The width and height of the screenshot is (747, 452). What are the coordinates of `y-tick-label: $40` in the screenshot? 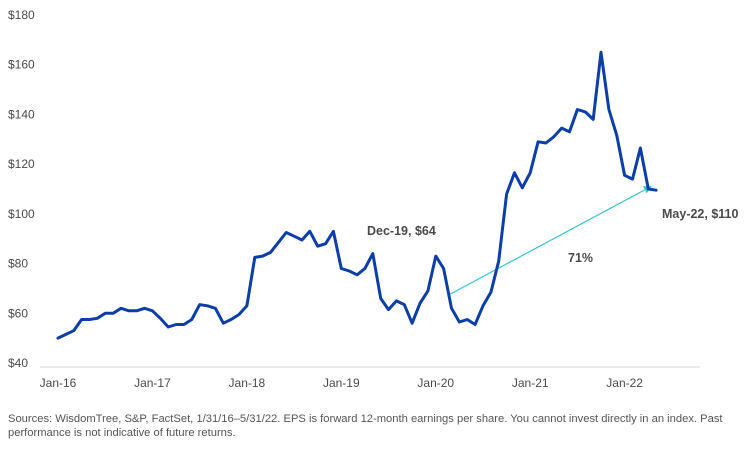 It's located at (18, 363).